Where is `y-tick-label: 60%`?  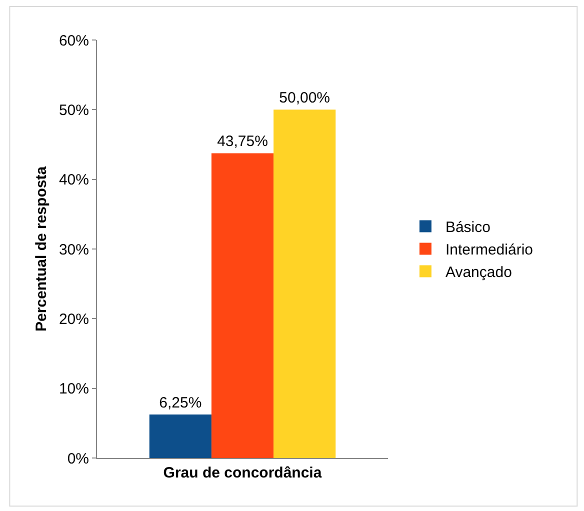
y-tick-label: 60% is located at coordinates (73, 41).